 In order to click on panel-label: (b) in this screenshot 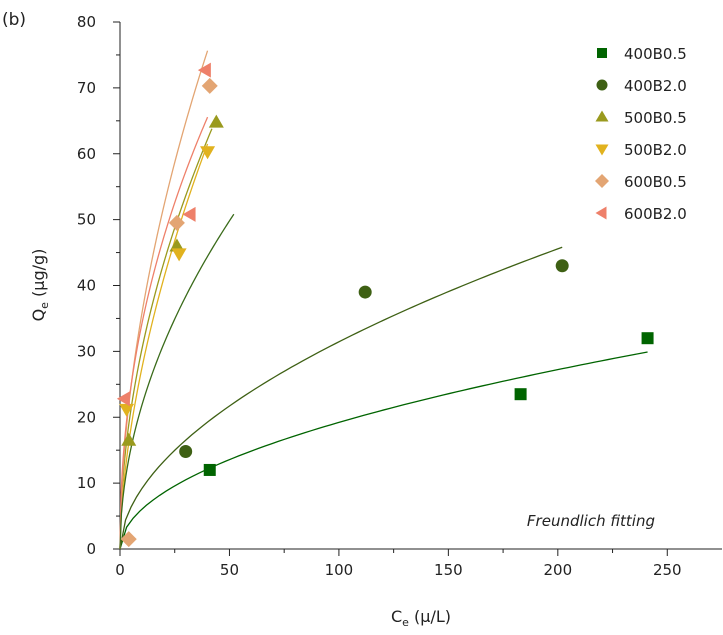, I will do `click(14, 20)`.